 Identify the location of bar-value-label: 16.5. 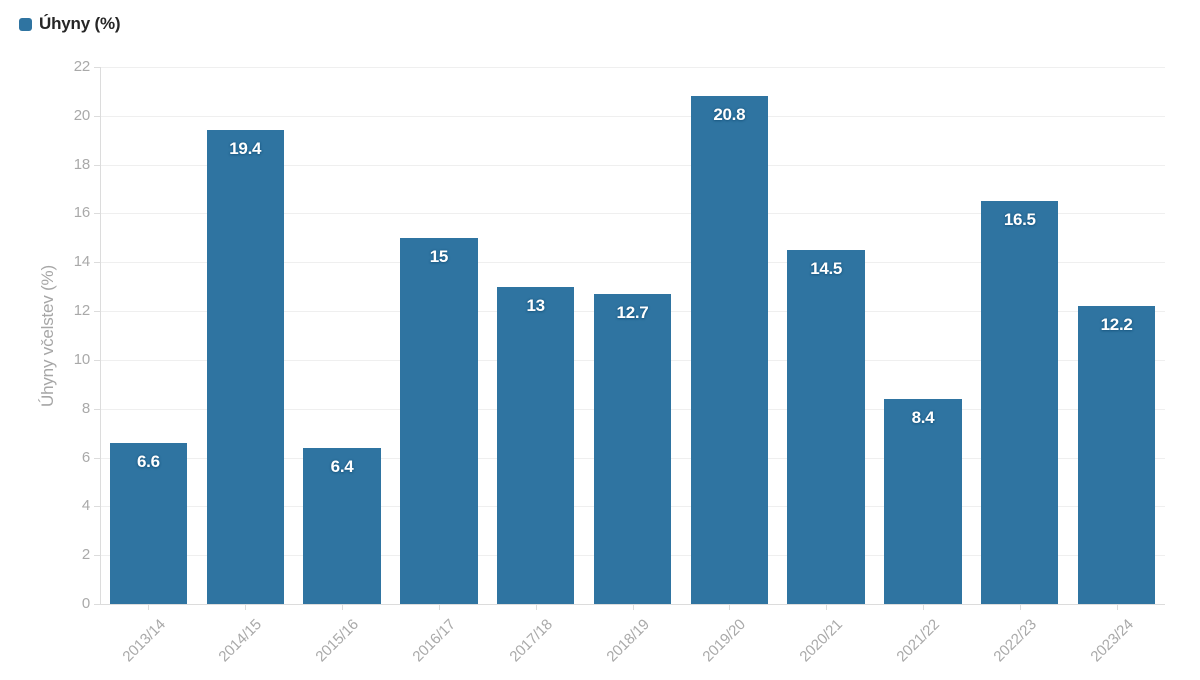
(1019, 220).